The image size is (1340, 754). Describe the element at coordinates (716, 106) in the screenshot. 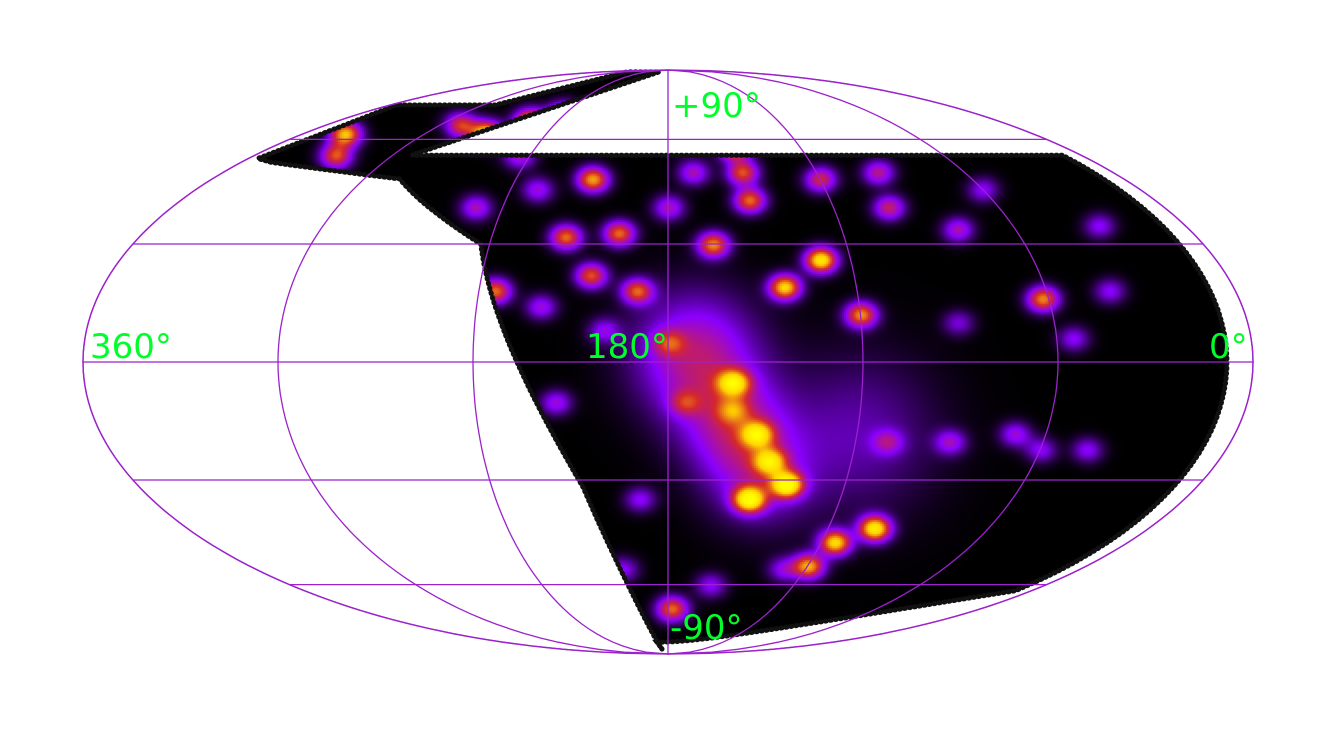

I see `north-pole-label: +90°` at that location.